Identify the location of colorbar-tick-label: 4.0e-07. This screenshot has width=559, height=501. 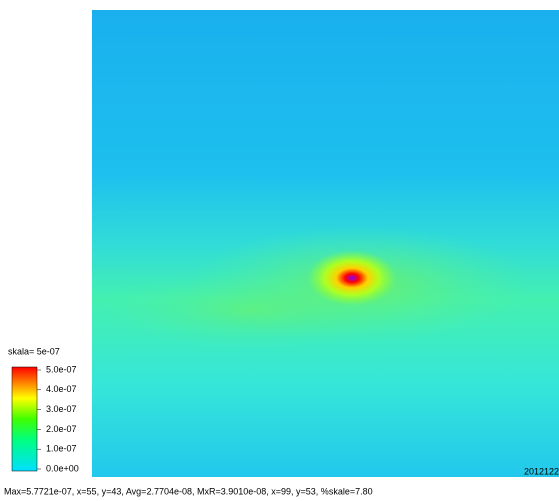
(61, 389).